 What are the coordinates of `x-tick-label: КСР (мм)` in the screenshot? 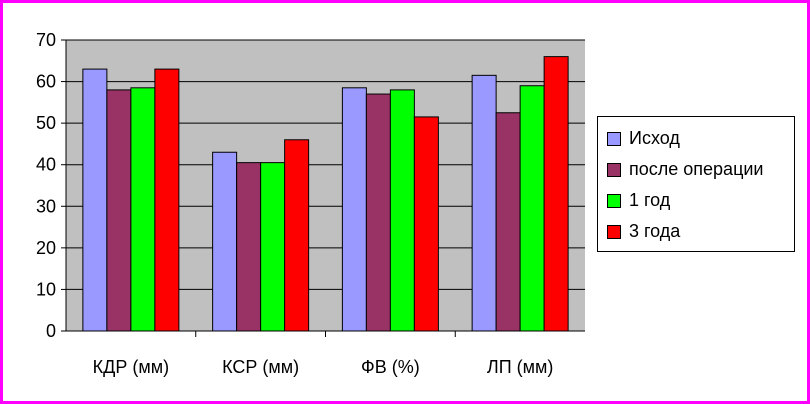 It's located at (260, 367).